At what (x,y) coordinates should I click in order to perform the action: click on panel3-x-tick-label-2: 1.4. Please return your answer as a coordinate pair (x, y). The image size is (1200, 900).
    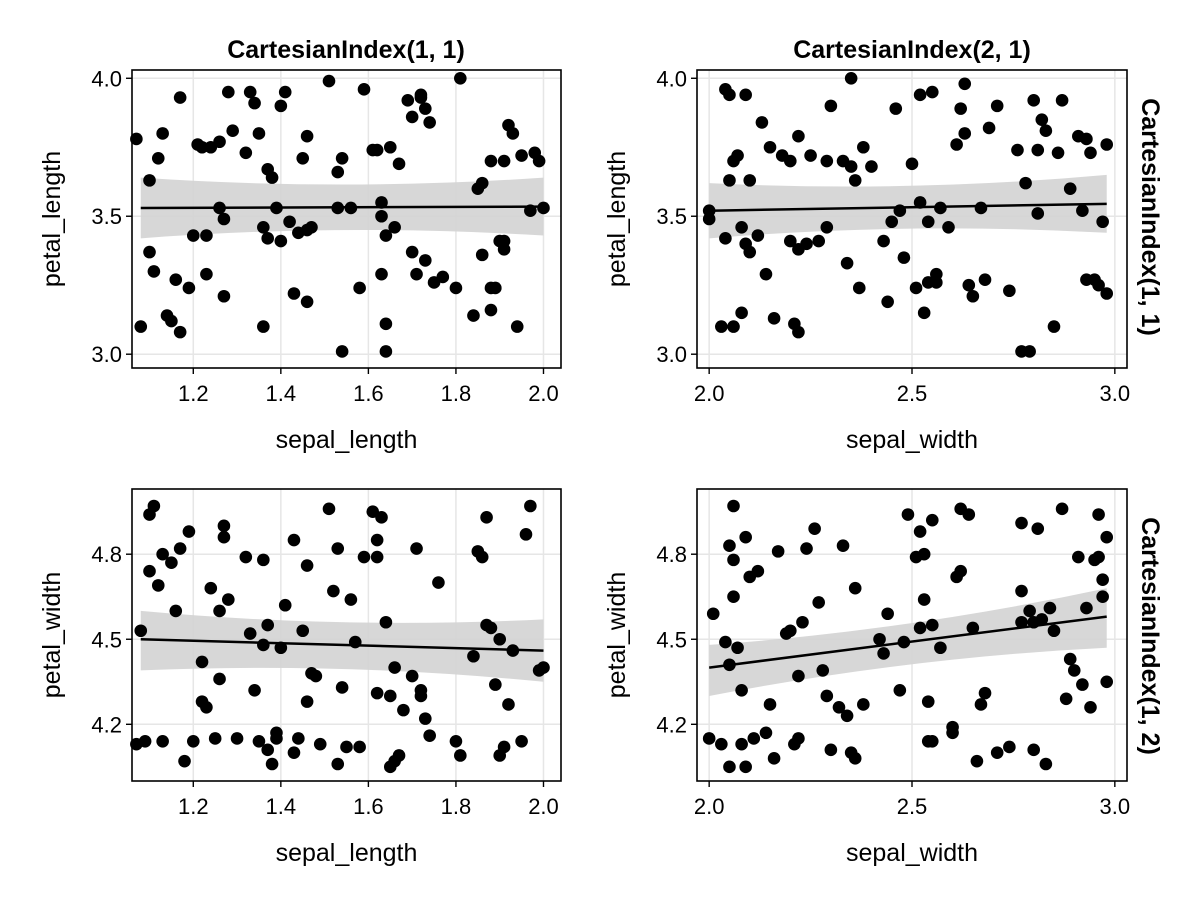
    Looking at the image, I should click on (281, 806).